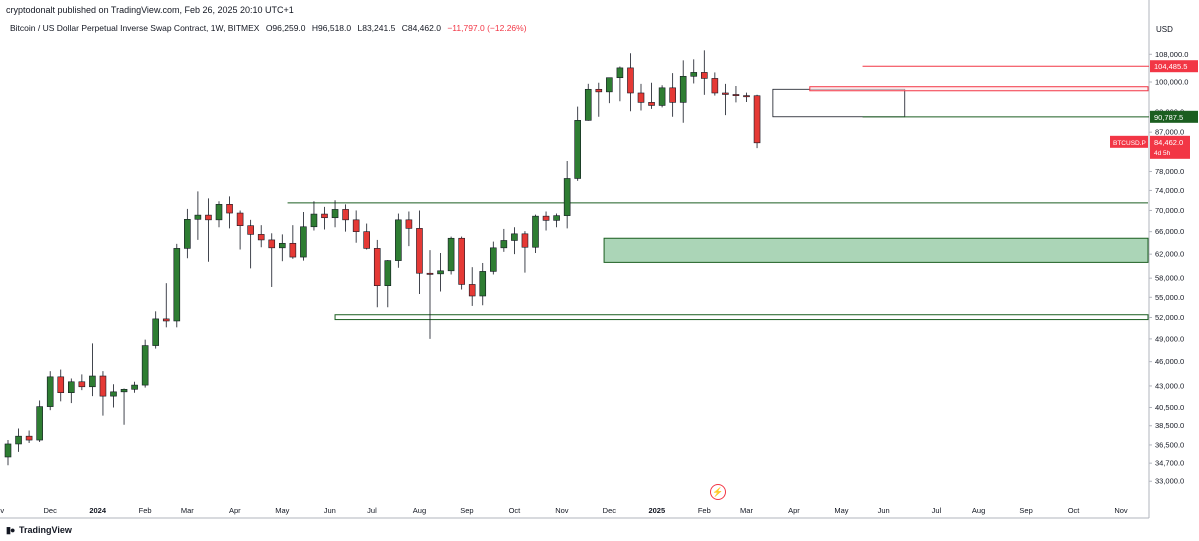 The width and height of the screenshot is (1199, 541). I want to click on resistance-level-axis-box, so click(1174, 66).